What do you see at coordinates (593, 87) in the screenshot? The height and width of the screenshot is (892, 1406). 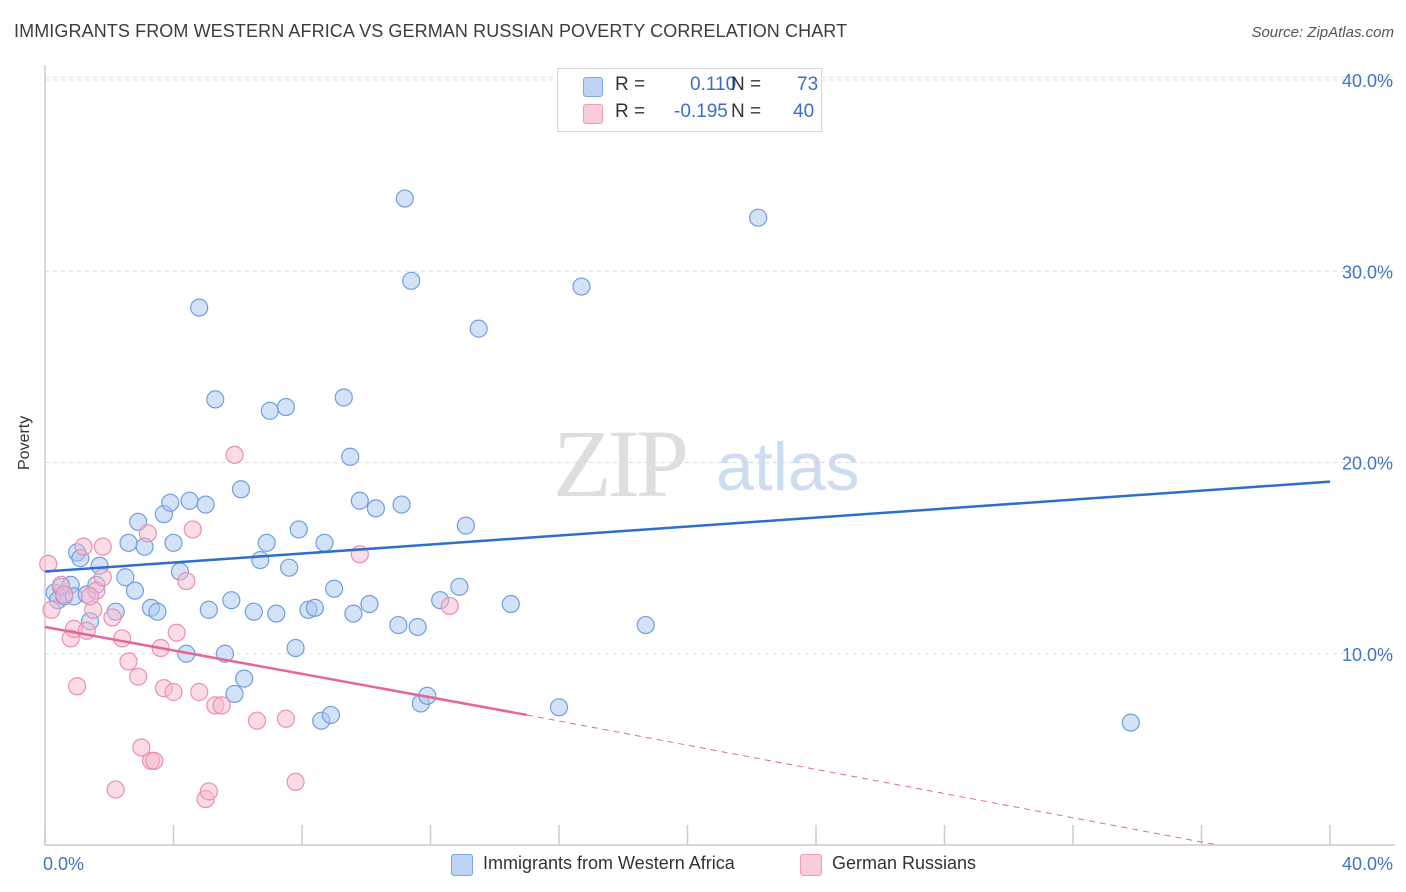 I see `legend-swatch-western-africa` at bounding box center [593, 87].